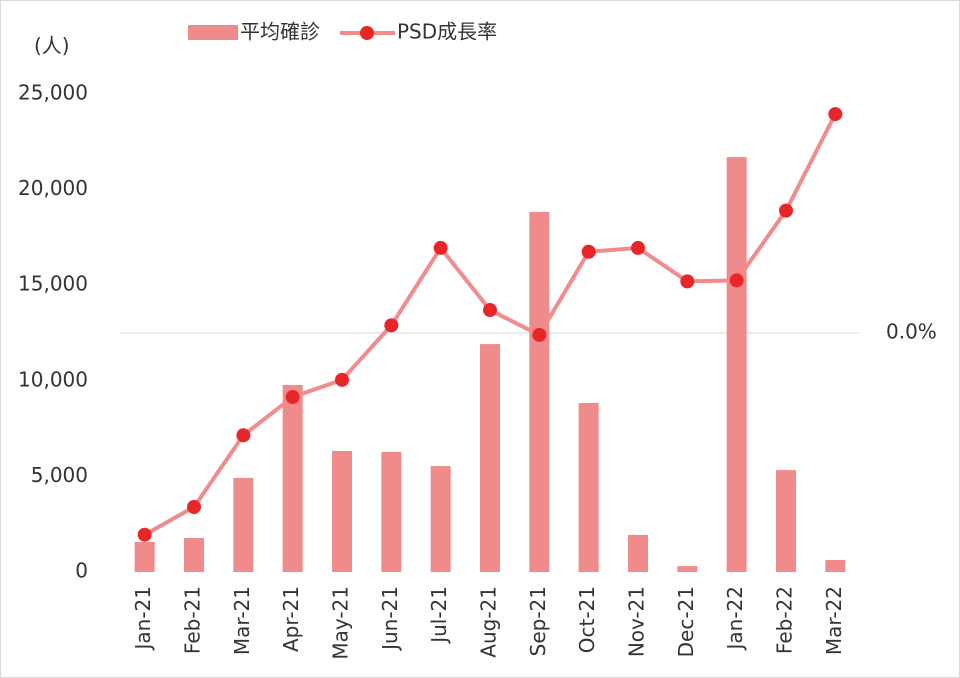 The width and height of the screenshot is (960, 678). Describe the element at coordinates (587, 619) in the screenshot. I see `x-tick-label: Oct-21` at that location.